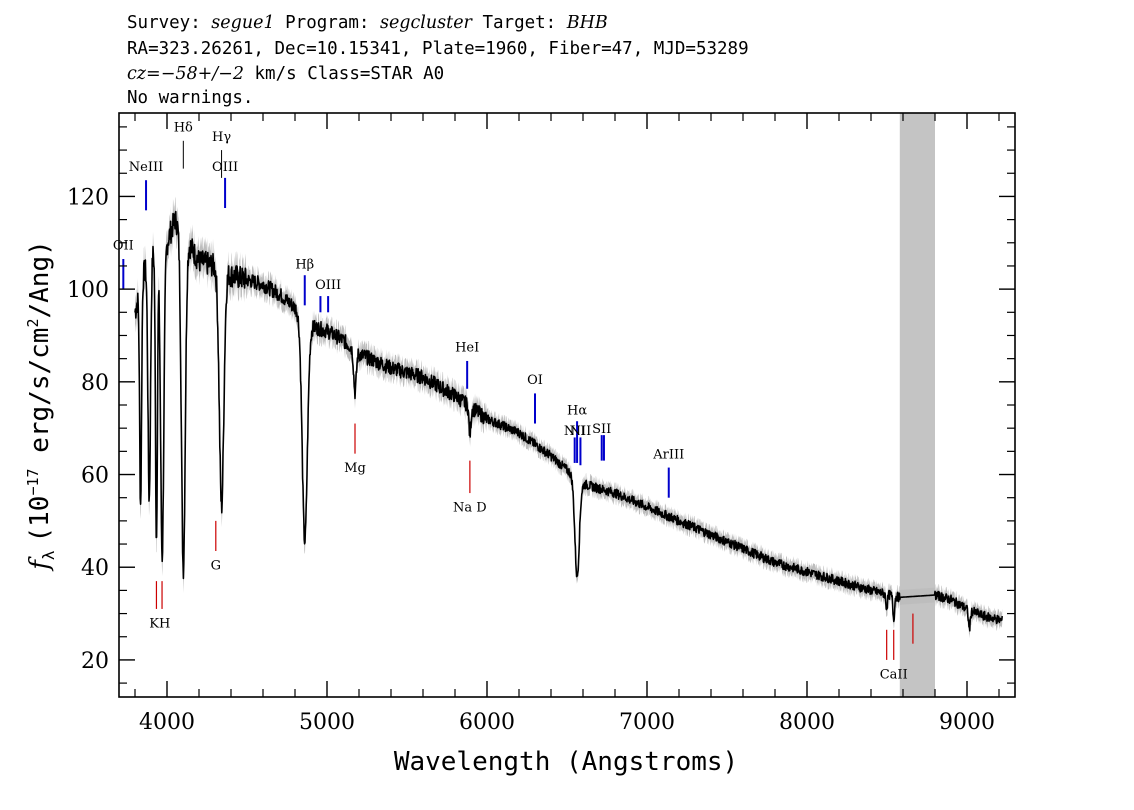 The height and width of the screenshot is (810, 1134). I want to click on target-label: Target:, so click(519, 23).